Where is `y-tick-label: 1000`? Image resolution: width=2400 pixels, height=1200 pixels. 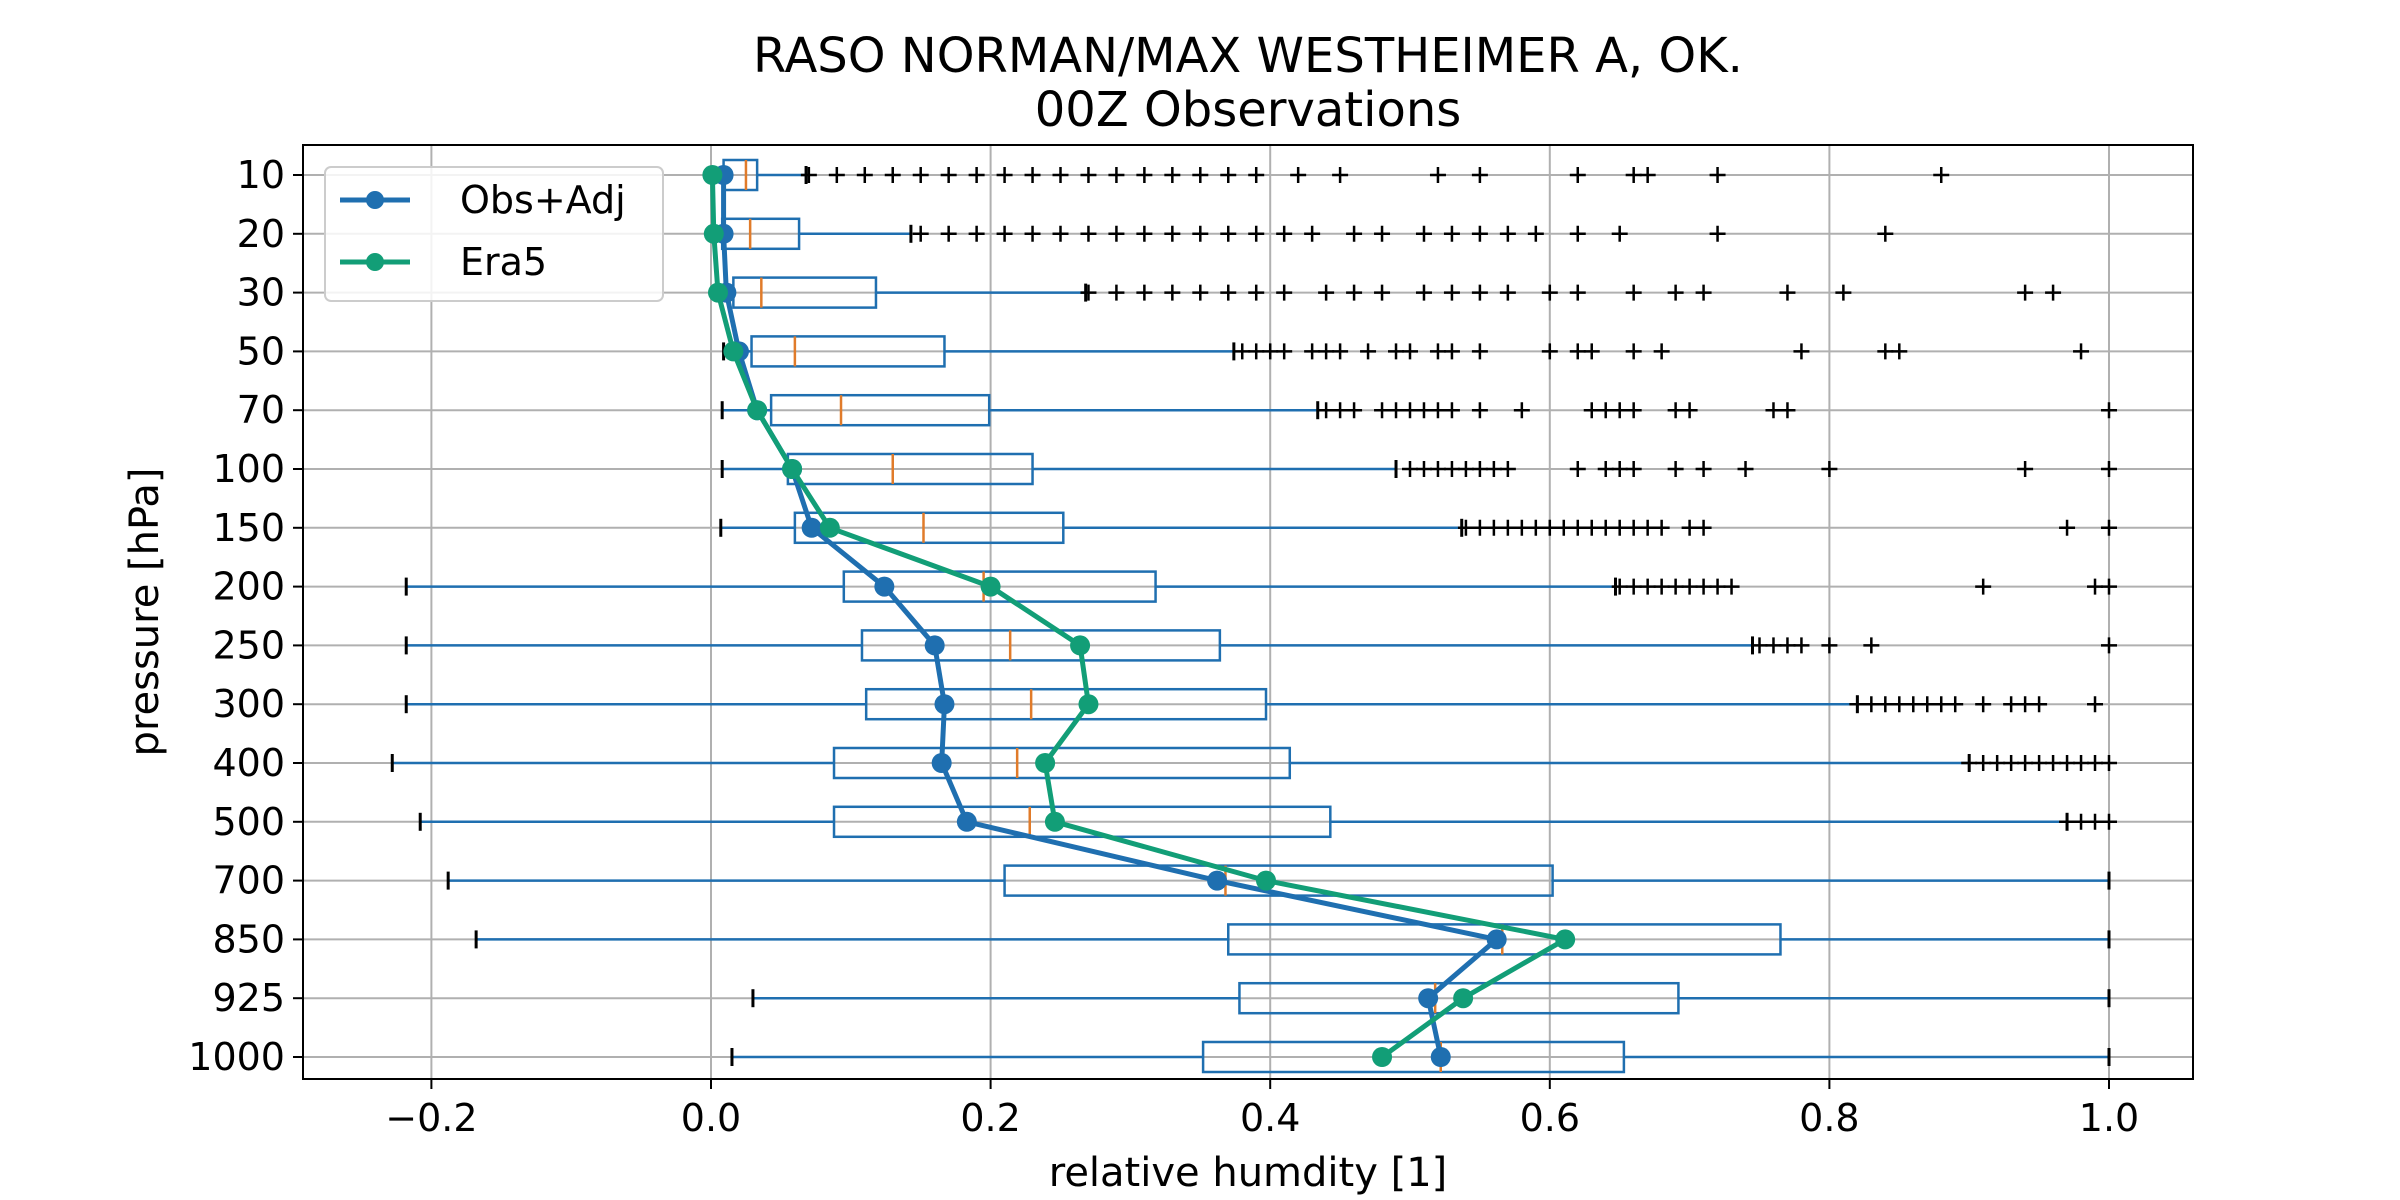
y-tick-label: 1000 is located at coordinates (236, 1057).